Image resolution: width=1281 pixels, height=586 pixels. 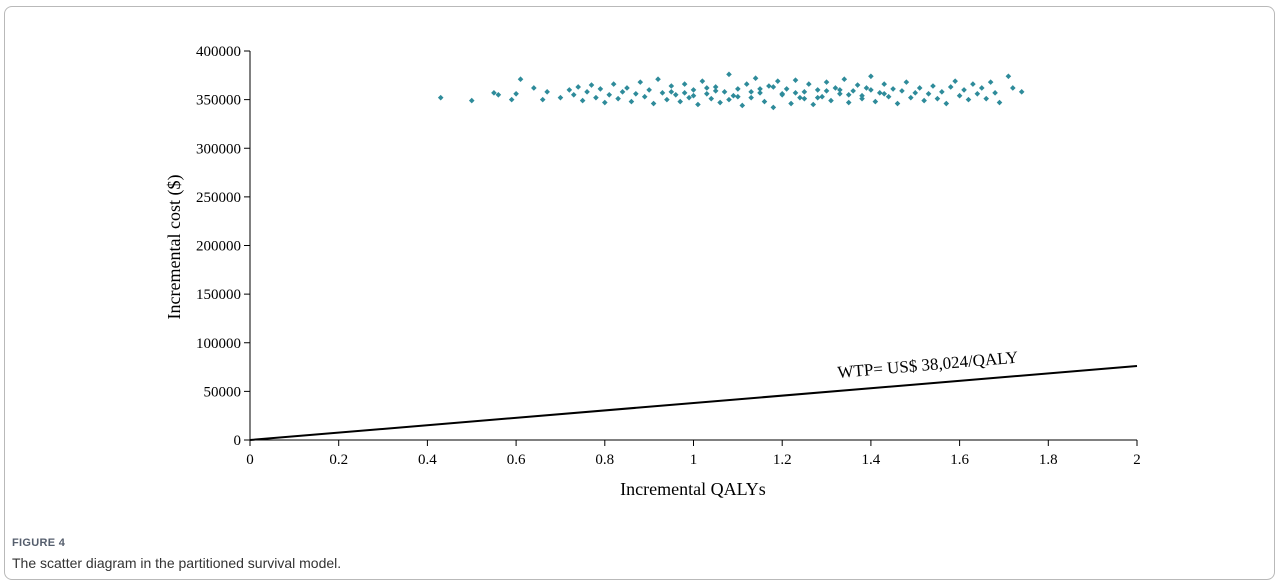 I want to click on x-tick-label: 1.8, so click(x=1048, y=460).